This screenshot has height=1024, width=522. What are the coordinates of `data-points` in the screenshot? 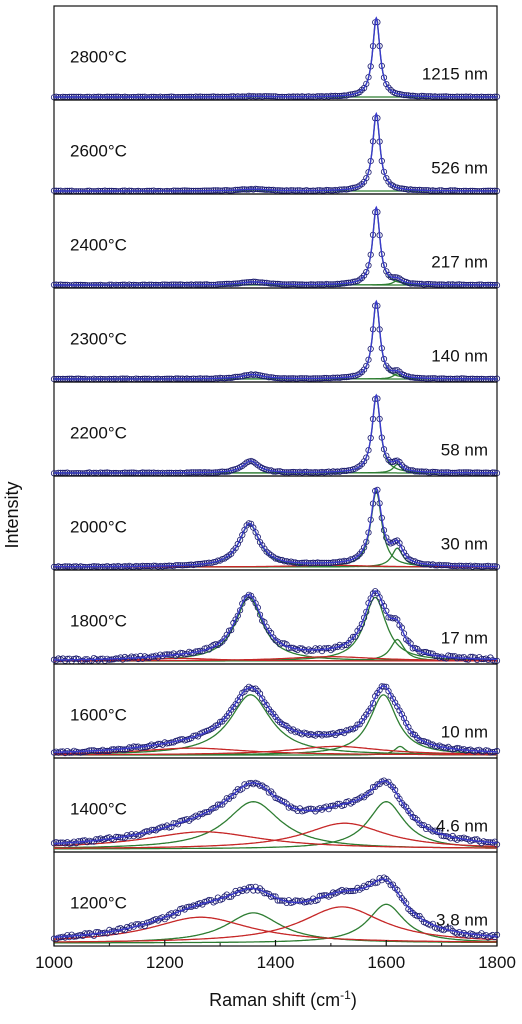 It's located at (275, 812).